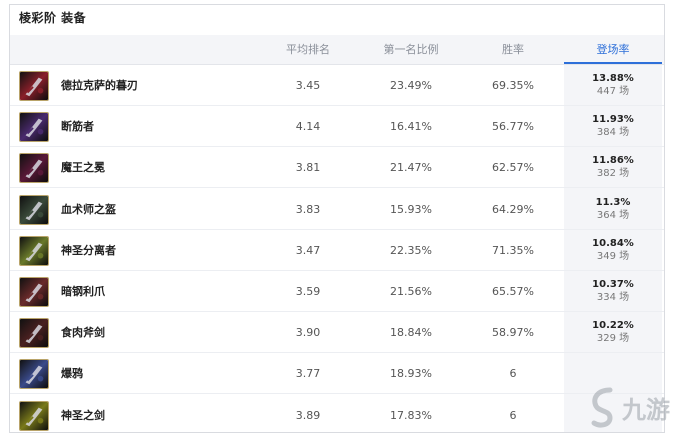  I want to click on blast-raven-icon, so click(34, 374).